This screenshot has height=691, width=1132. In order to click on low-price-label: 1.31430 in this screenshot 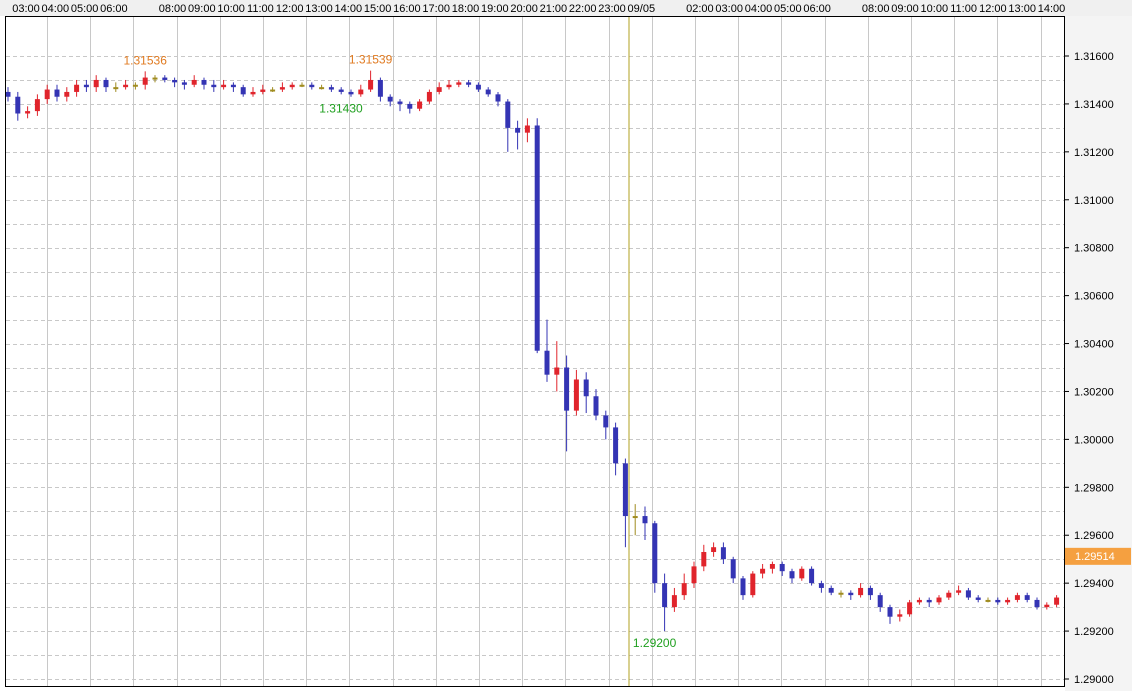, I will do `click(341, 109)`.